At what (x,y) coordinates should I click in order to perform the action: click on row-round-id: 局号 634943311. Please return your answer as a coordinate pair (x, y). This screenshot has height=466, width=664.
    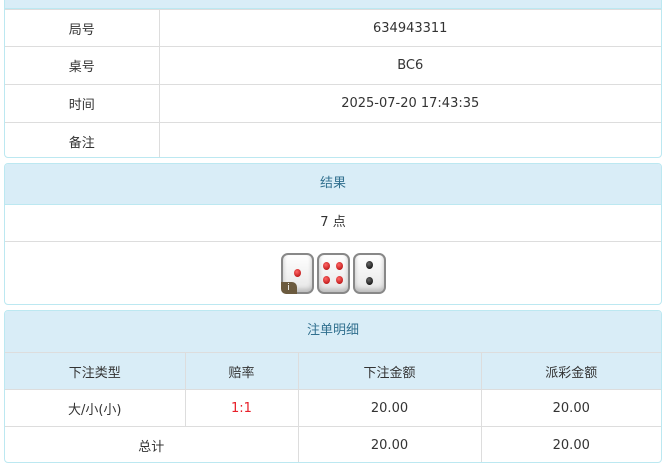
    Looking at the image, I should click on (333, 28).